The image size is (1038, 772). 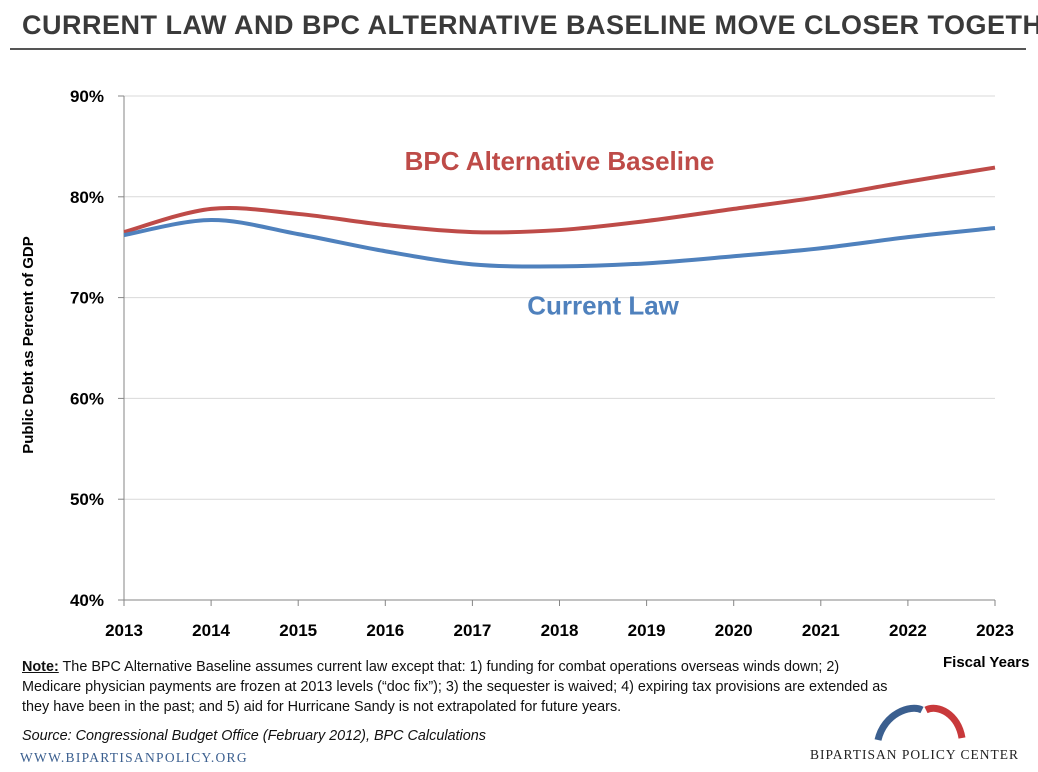 I want to click on x-tick-label: 2020, so click(x=734, y=630).